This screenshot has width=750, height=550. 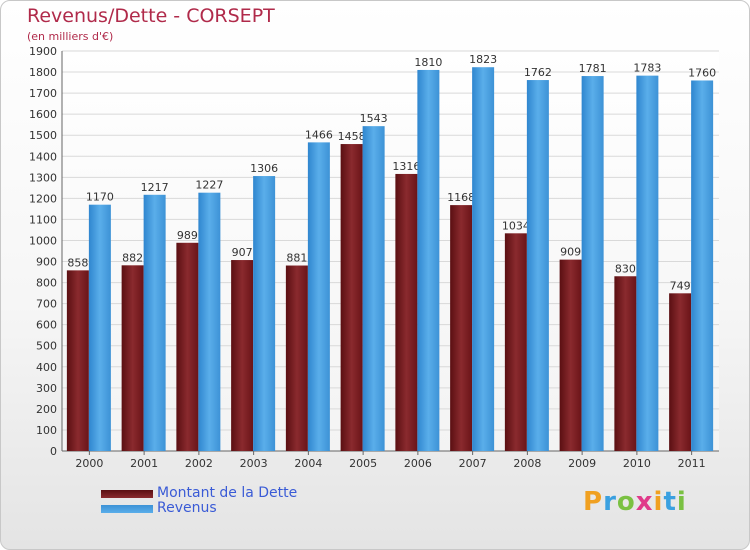 I want to click on data-label: 1783, so click(x=647, y=68).